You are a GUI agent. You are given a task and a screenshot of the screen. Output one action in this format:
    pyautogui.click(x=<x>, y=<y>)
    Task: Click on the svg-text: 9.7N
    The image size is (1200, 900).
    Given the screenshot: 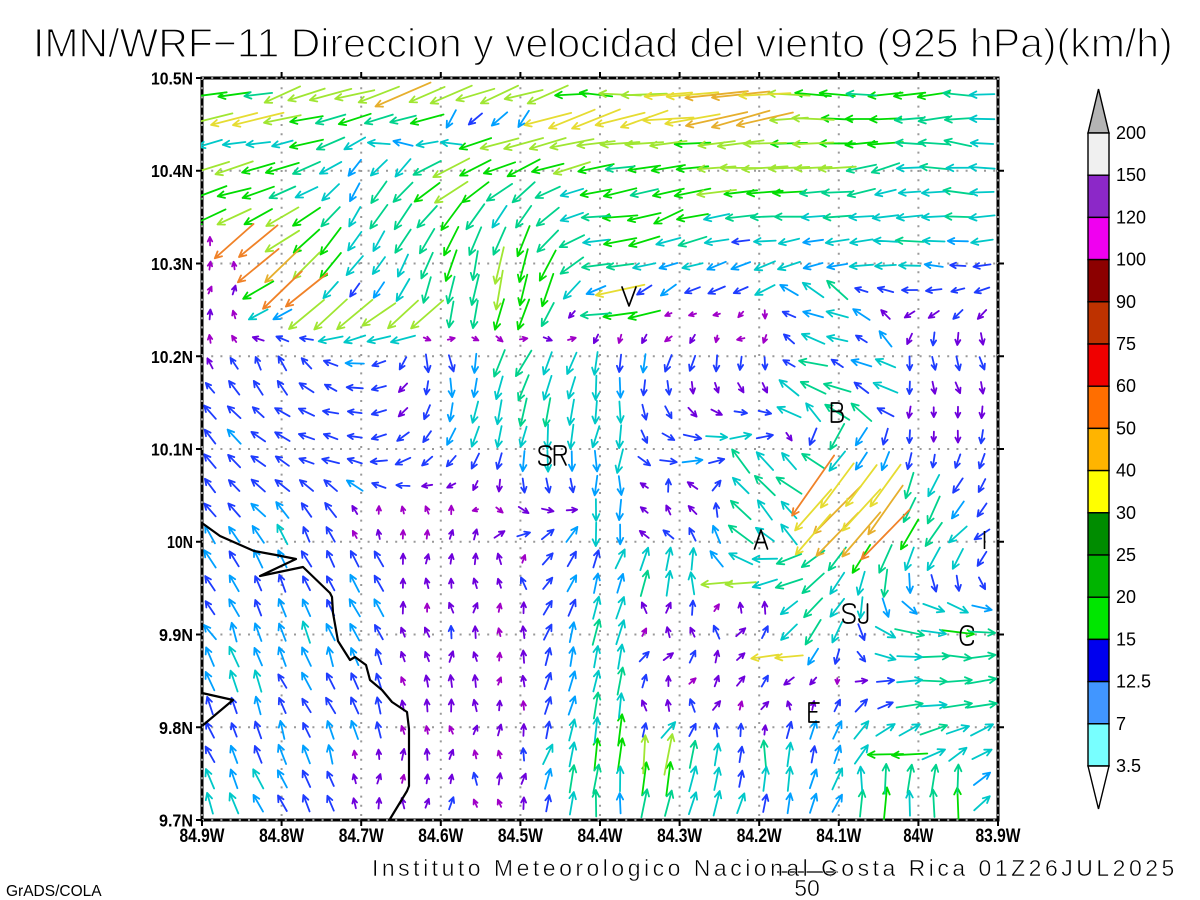 What is the action you would take?
    pyautogui.click(x=176, y=821)
    